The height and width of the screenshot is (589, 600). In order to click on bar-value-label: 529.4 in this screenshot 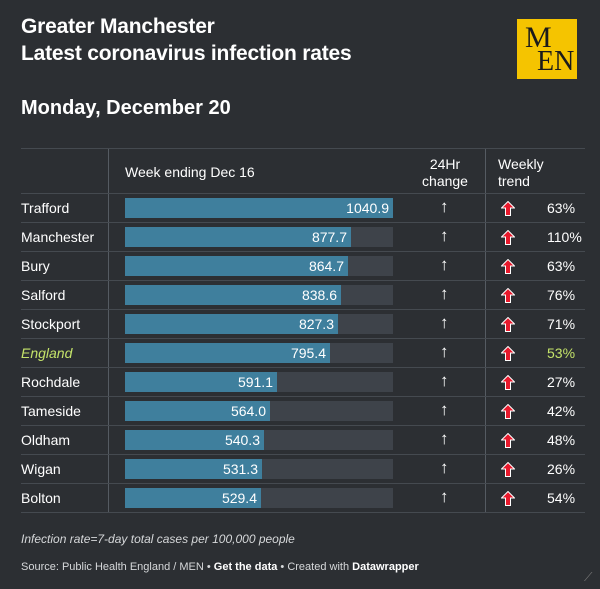, I will do `click(239, 498)`.